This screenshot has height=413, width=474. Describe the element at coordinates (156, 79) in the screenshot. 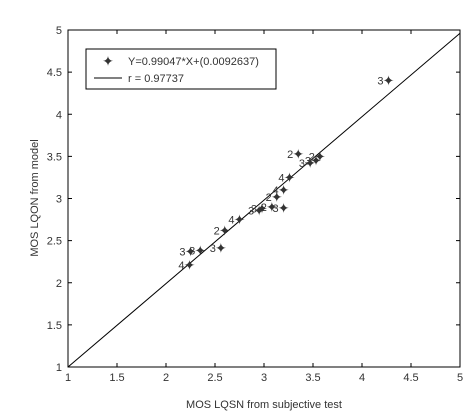

I see `legend-label-correlation: r = 0.97737` at that location.